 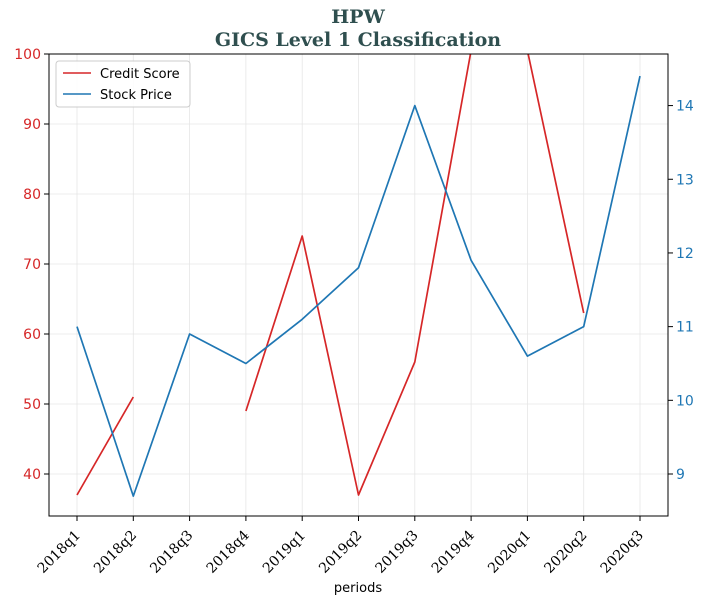 What do you see at coordinates (32, 195) in the screenshot?
I see `left-tick-label: 80` at bounding box center [32, 195].